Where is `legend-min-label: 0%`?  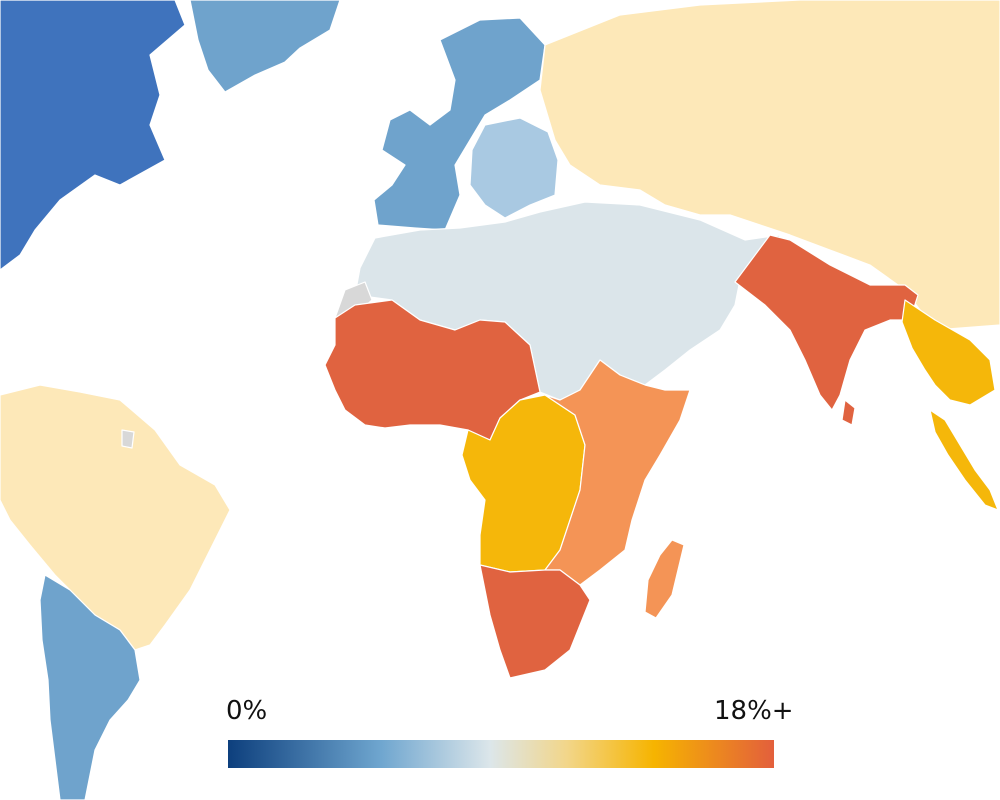
legend-min-label: 0% is located at coordinates (247, 711).